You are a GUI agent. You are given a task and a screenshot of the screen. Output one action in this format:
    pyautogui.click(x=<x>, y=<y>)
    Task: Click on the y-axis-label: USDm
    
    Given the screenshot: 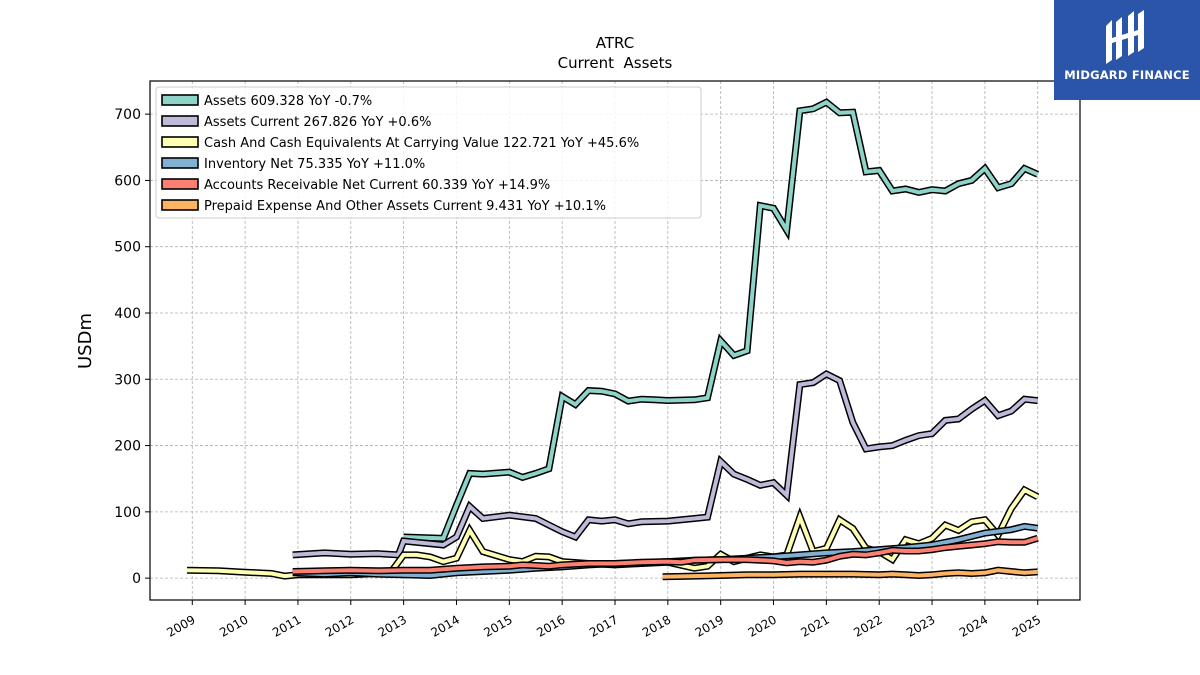 What is the action you would take?
    pyautogui.click(x=85, y=341)
    